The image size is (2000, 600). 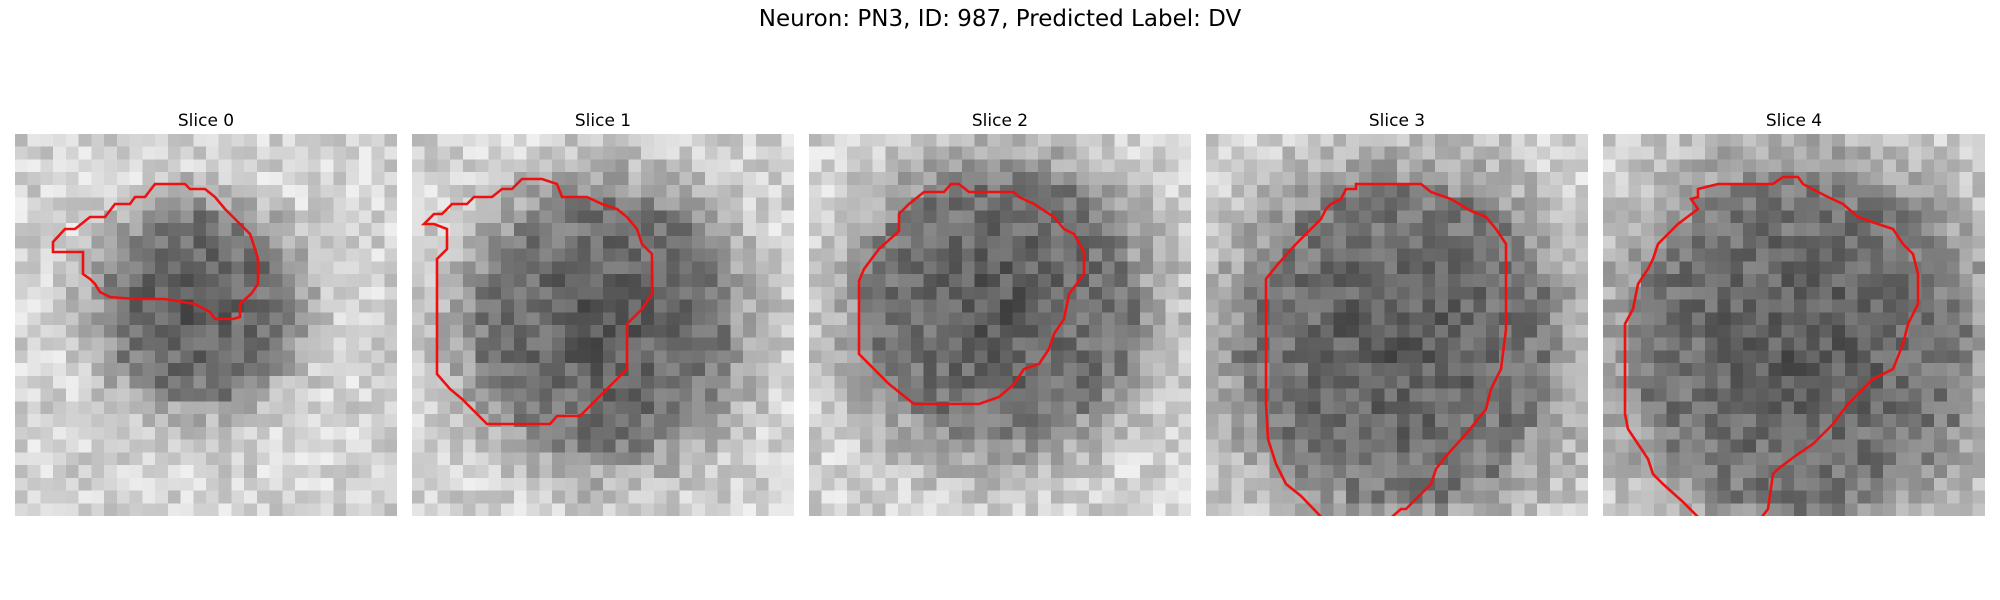 I want to click on slice-title-1: Slice 1, so click(x=603, y=121).